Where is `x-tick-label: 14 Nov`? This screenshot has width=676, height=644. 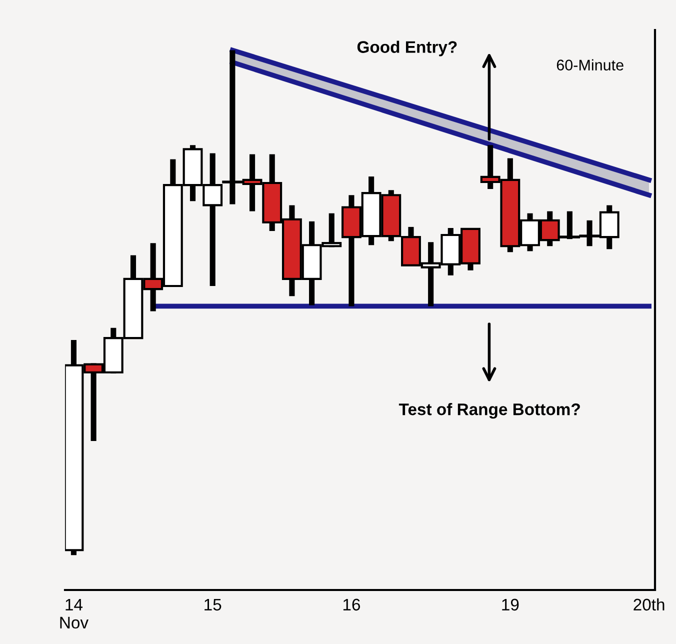 x-tick-label: 14 Nov is located at coordinates (74, 613).